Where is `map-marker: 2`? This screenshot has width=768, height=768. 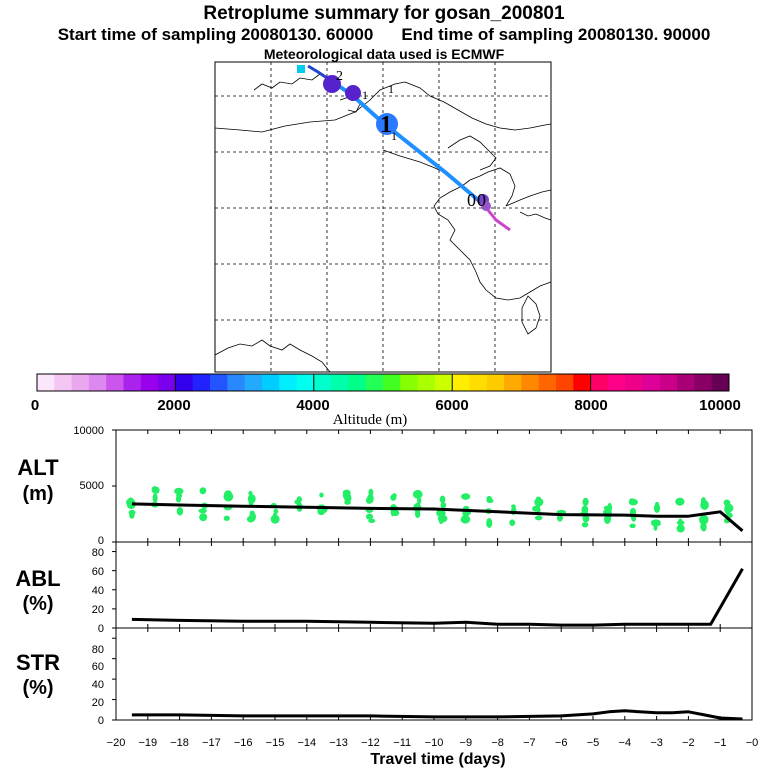 map-marker: 2 is located at coordinates (339, 76).